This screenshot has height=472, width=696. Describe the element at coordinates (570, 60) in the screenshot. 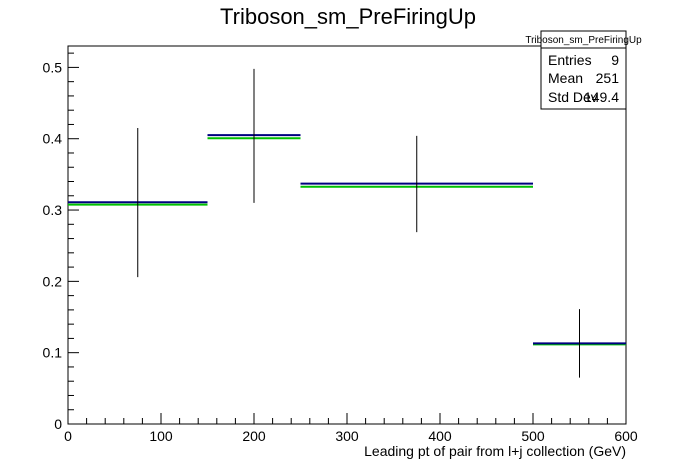

I see `stats-entries-label: Entries` at that location.